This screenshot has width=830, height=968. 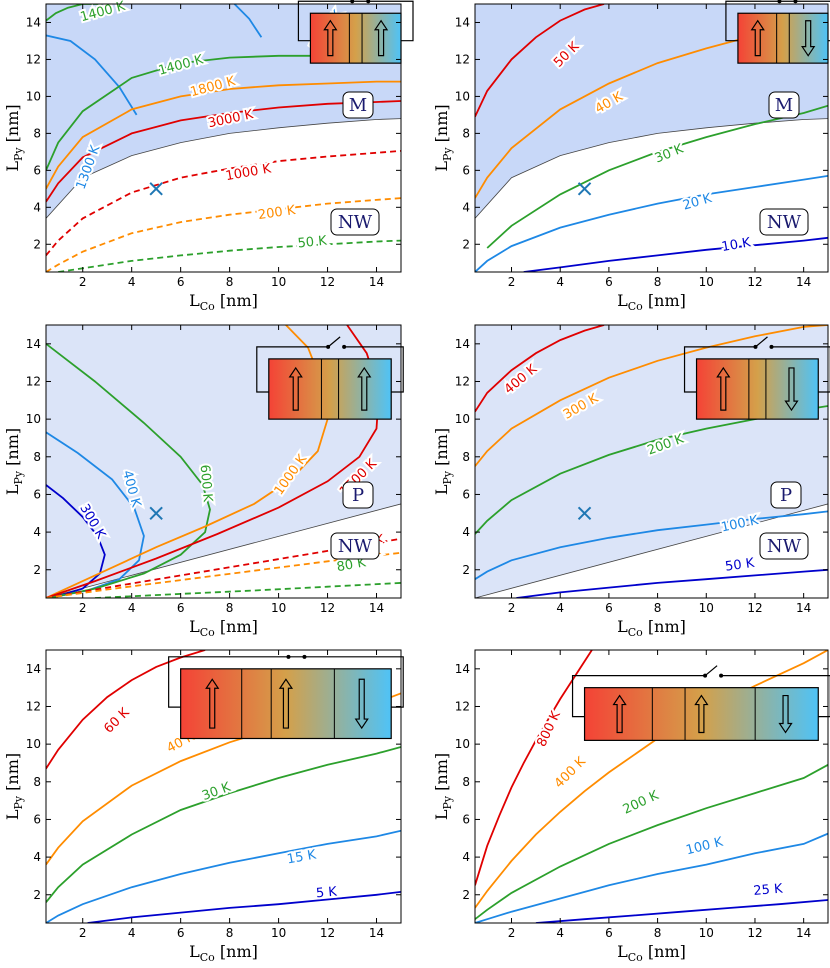 I want to click on contour-label: 600 K, so click(x=206, y=483).